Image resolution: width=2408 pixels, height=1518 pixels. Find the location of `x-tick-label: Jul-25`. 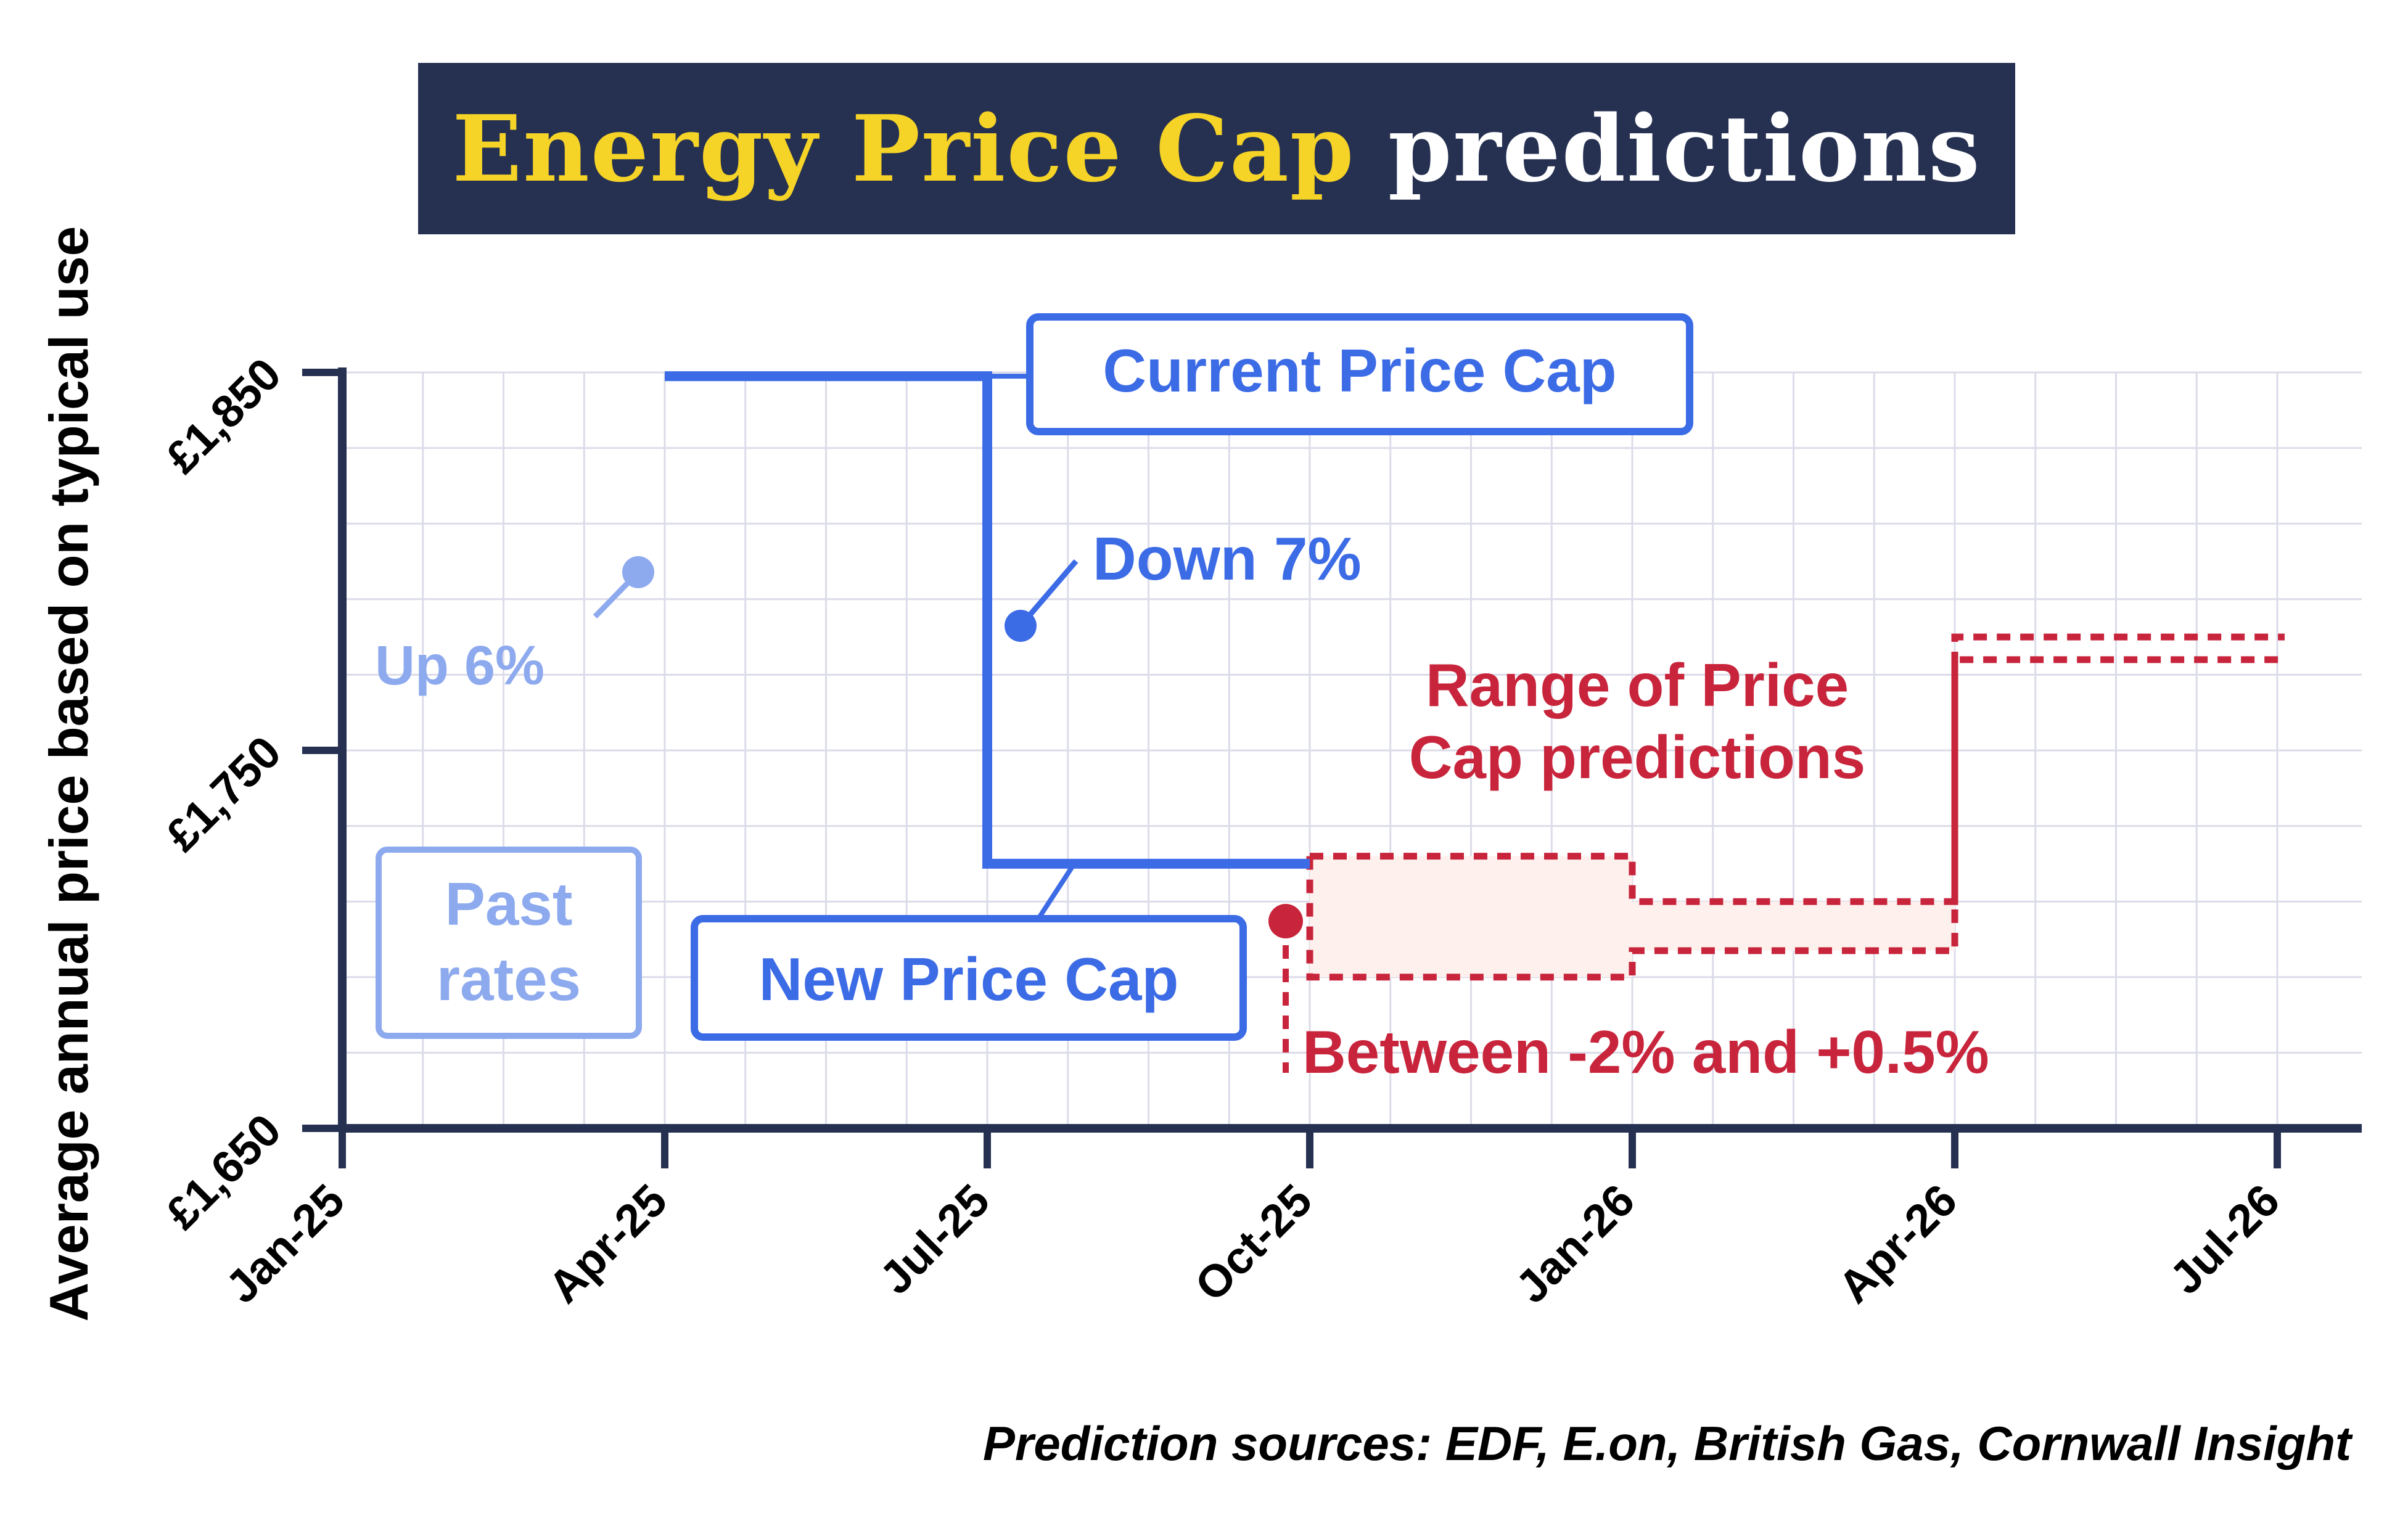

x-tick-label: Jul-25 is located at coordinates (934, 1239).